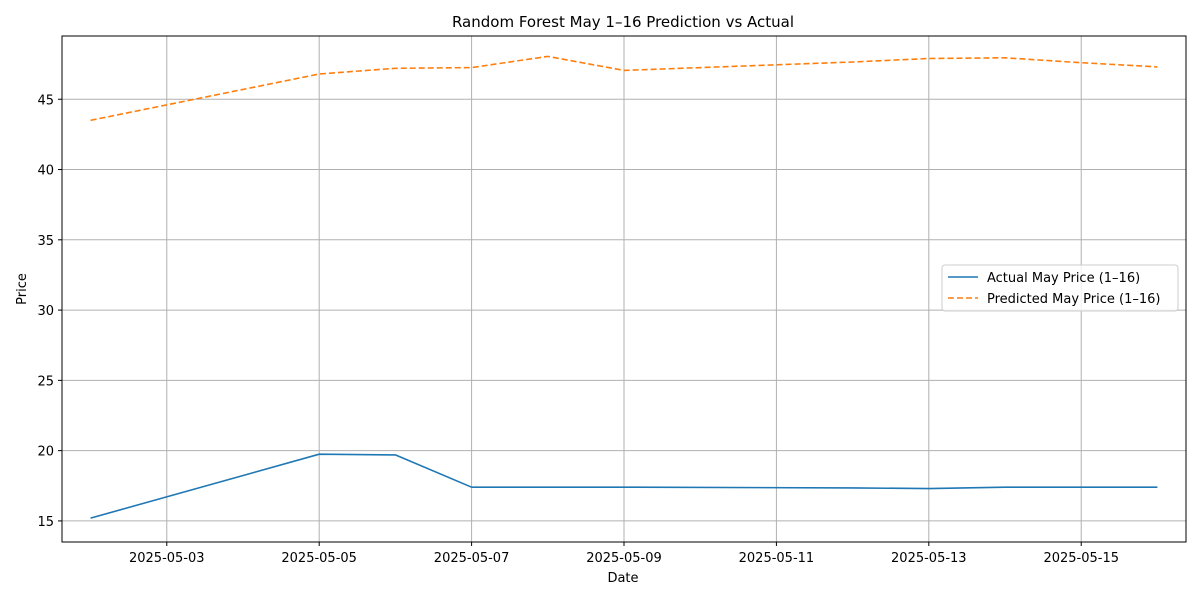 The image size is (1200, 600). Describe the element at coordinates (1073, 299) in the screenshot. I see `legend-label-predicted: Predicted May Price (1–16)` at that location.